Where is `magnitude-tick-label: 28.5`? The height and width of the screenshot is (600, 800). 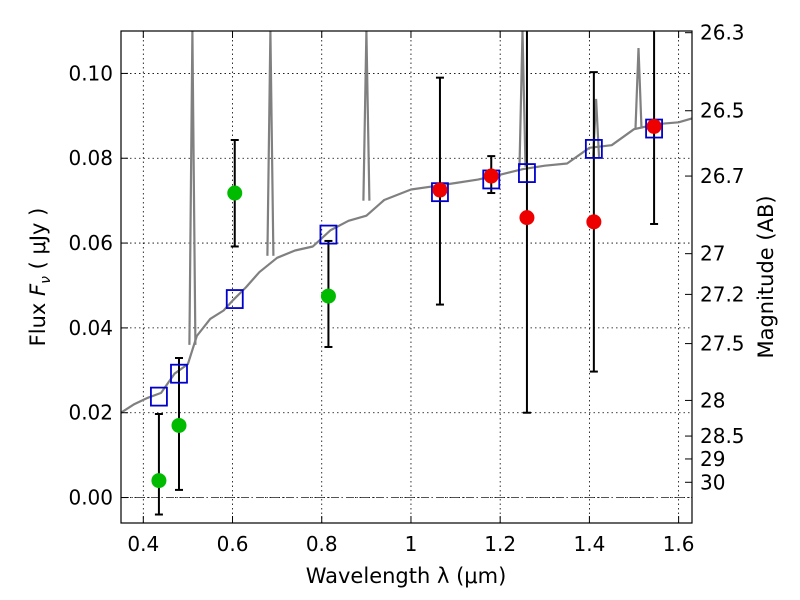 magnitude-tick-label: 28.5 is located at coordinates (722, 436).